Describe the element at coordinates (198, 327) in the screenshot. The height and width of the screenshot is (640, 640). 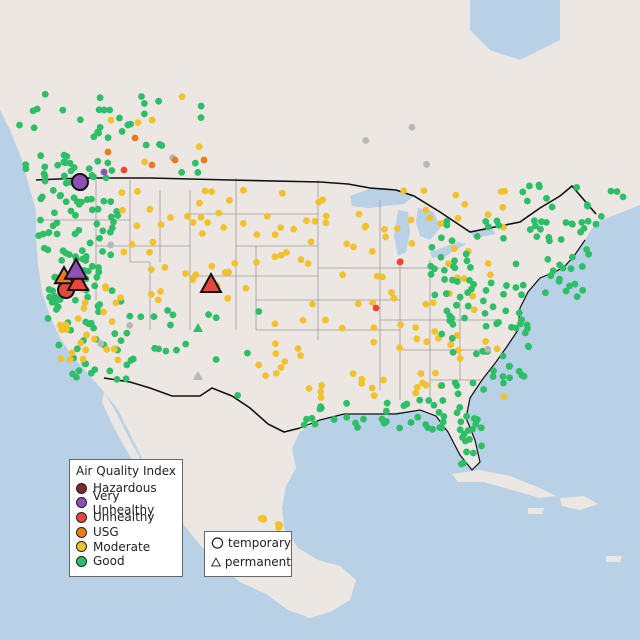
I see `monitor-small-triangle` at that location.